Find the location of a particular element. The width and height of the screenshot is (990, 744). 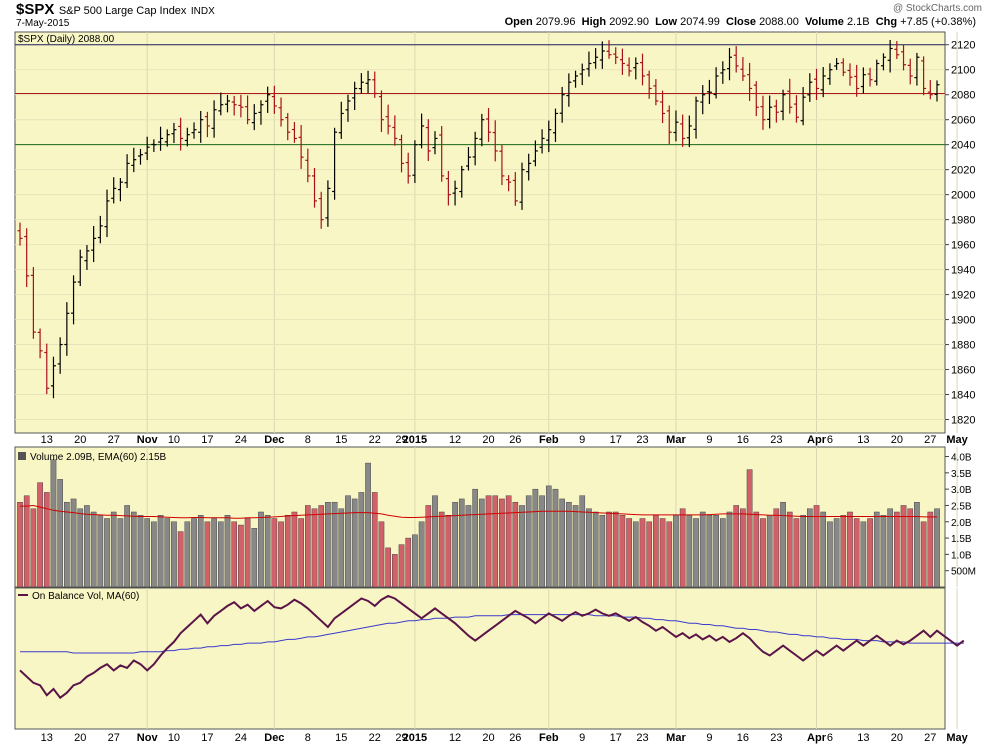

price-tick-label: 2000 is located at coordinates (963, 196).